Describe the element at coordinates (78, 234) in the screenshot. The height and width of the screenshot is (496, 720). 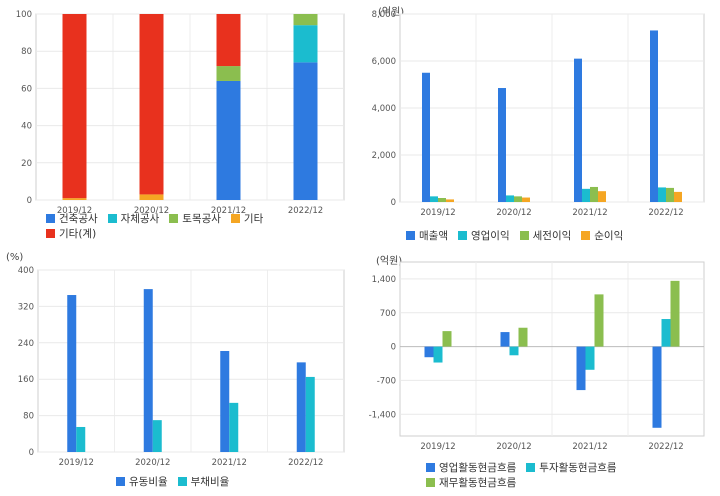
I see `legend-label: 기타(계)` at that location.